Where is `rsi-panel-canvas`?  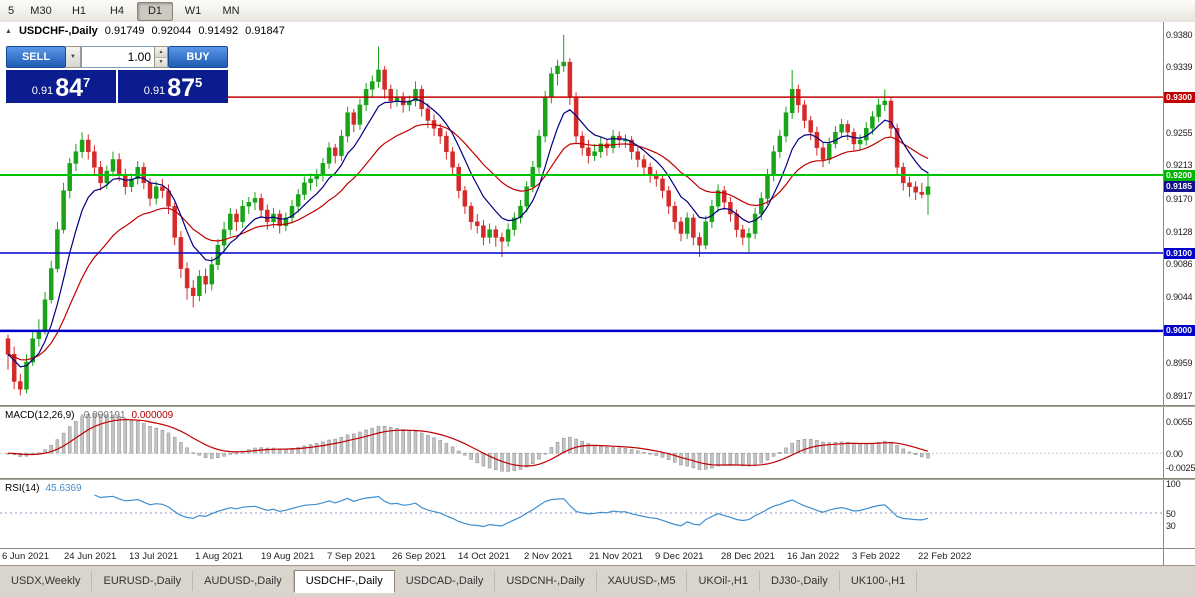
rsi-panel-canvas is located at coordinates (581, 514).